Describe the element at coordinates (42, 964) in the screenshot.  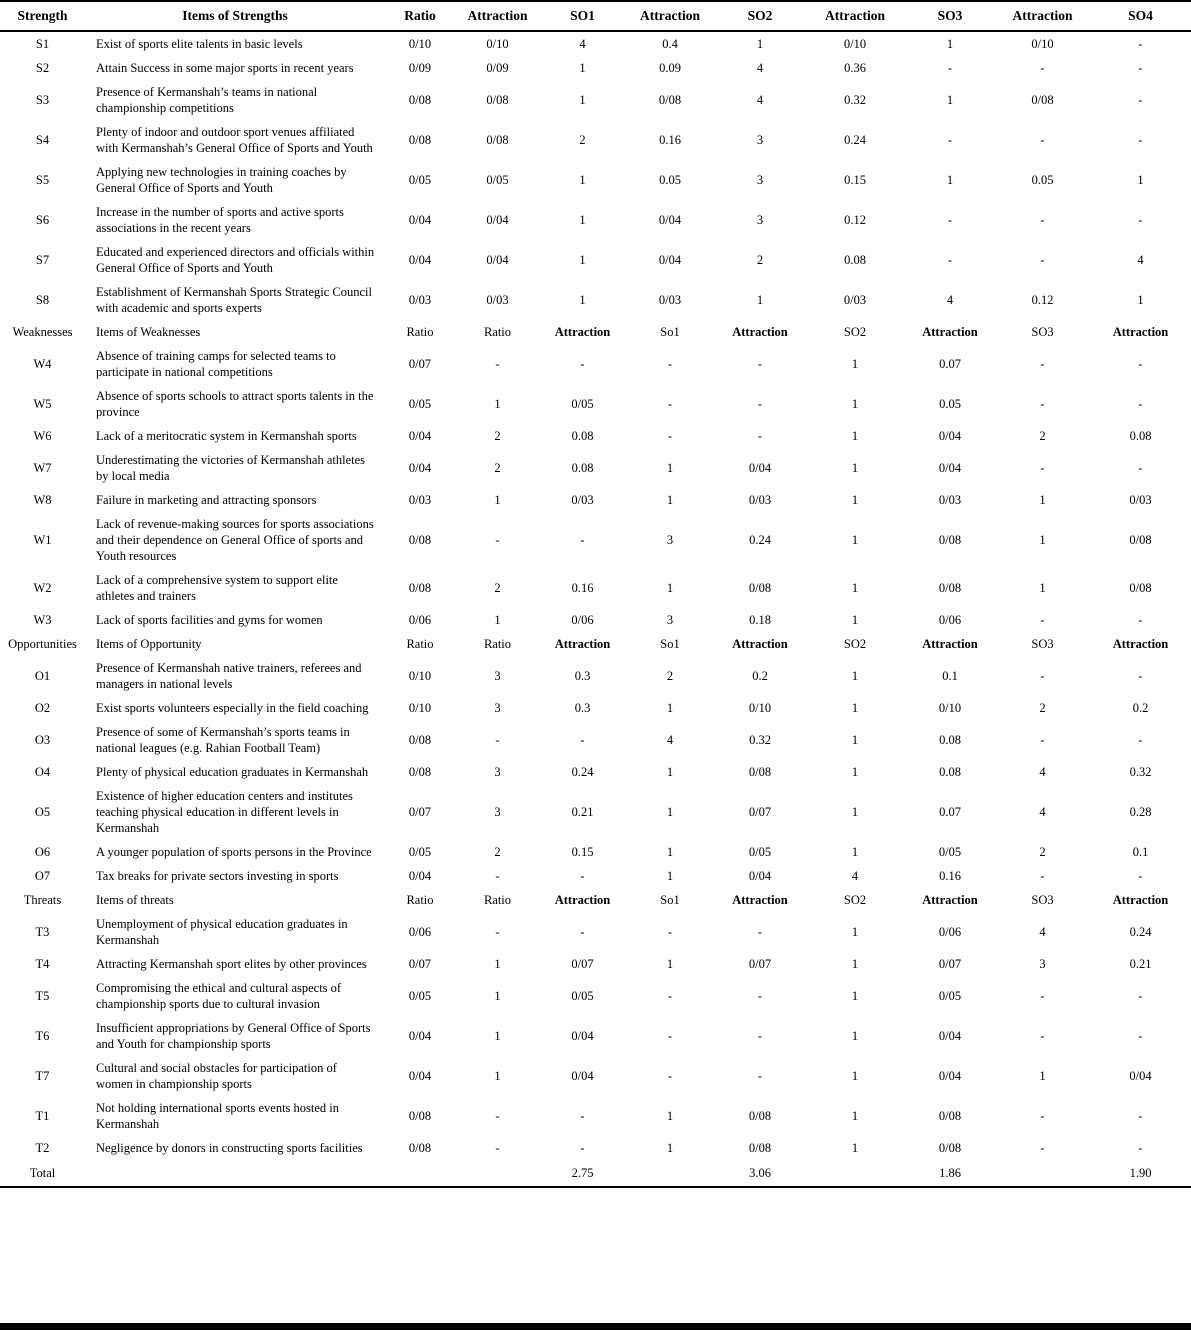
I see `row-id: T4` at that location.